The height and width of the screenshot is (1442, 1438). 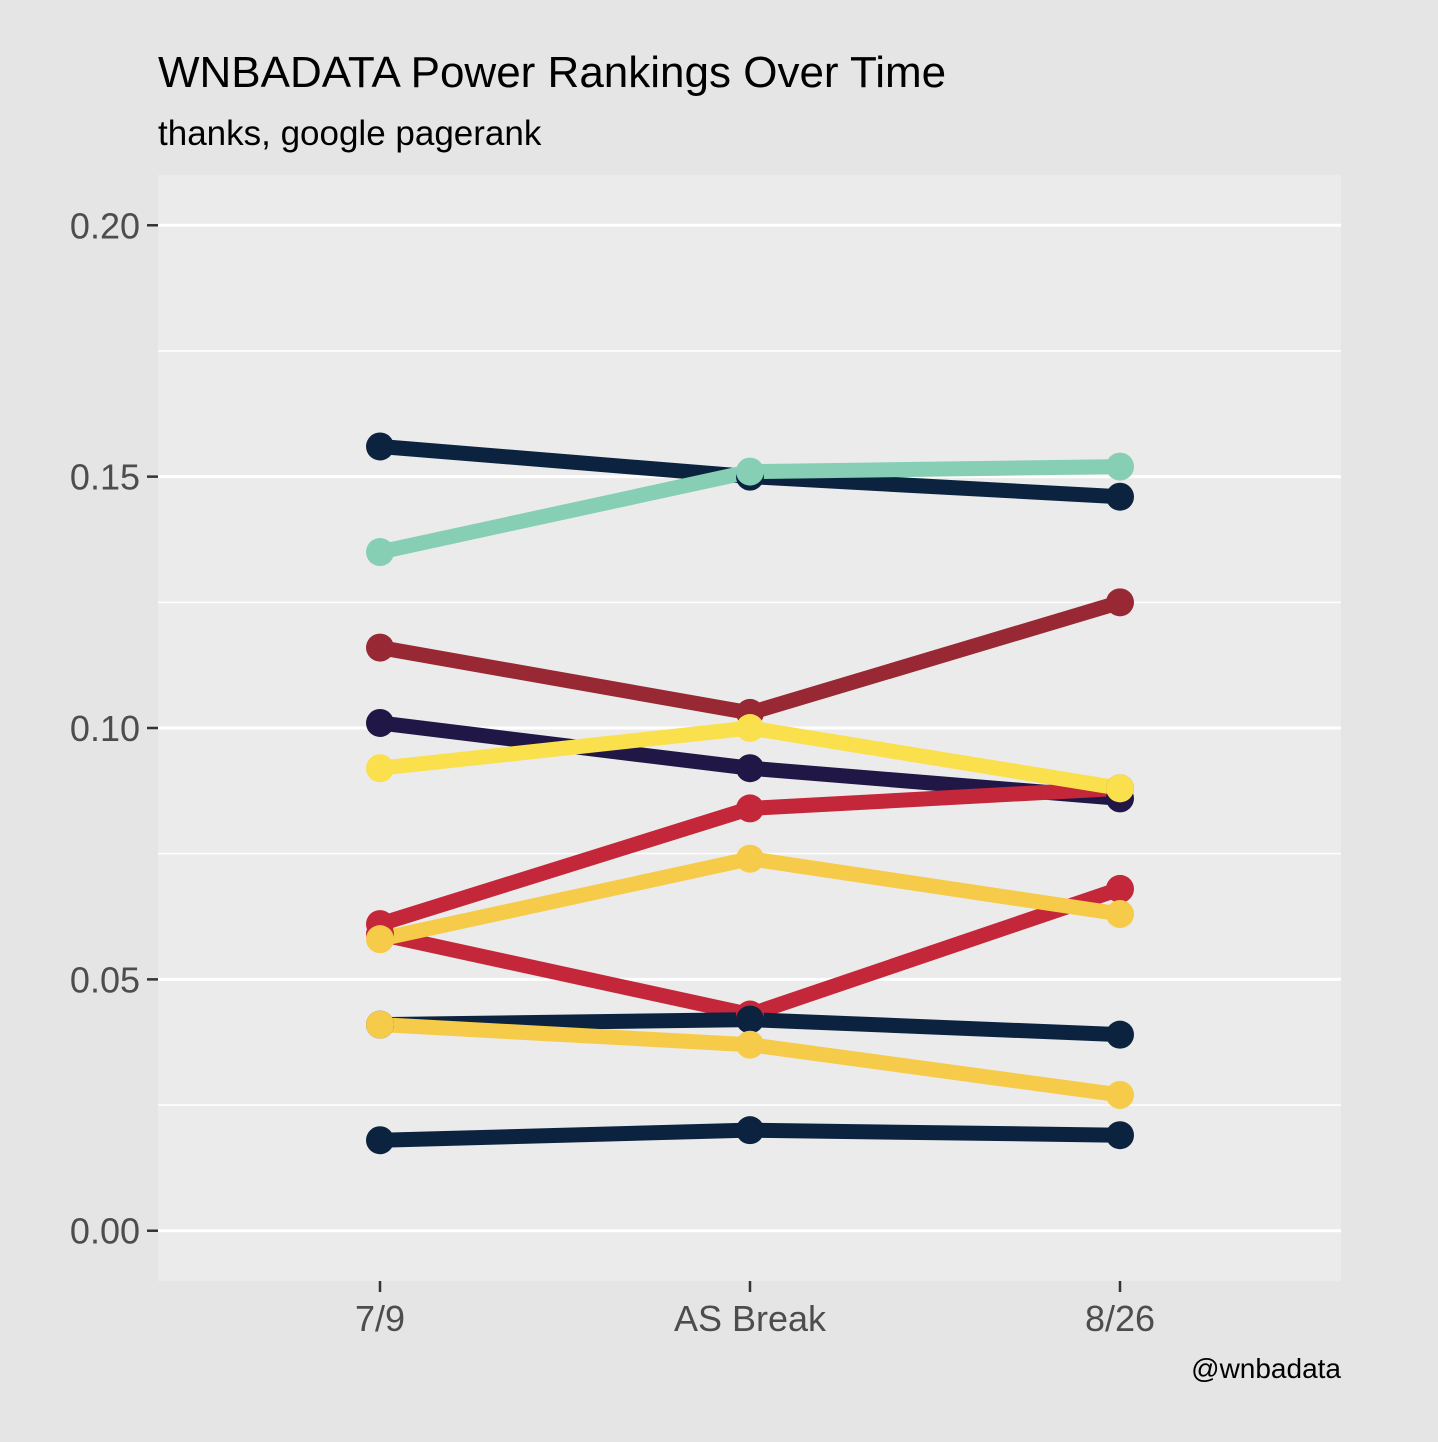 I want to click on y-tick-label: 0.05, so click(x=105, y=979).